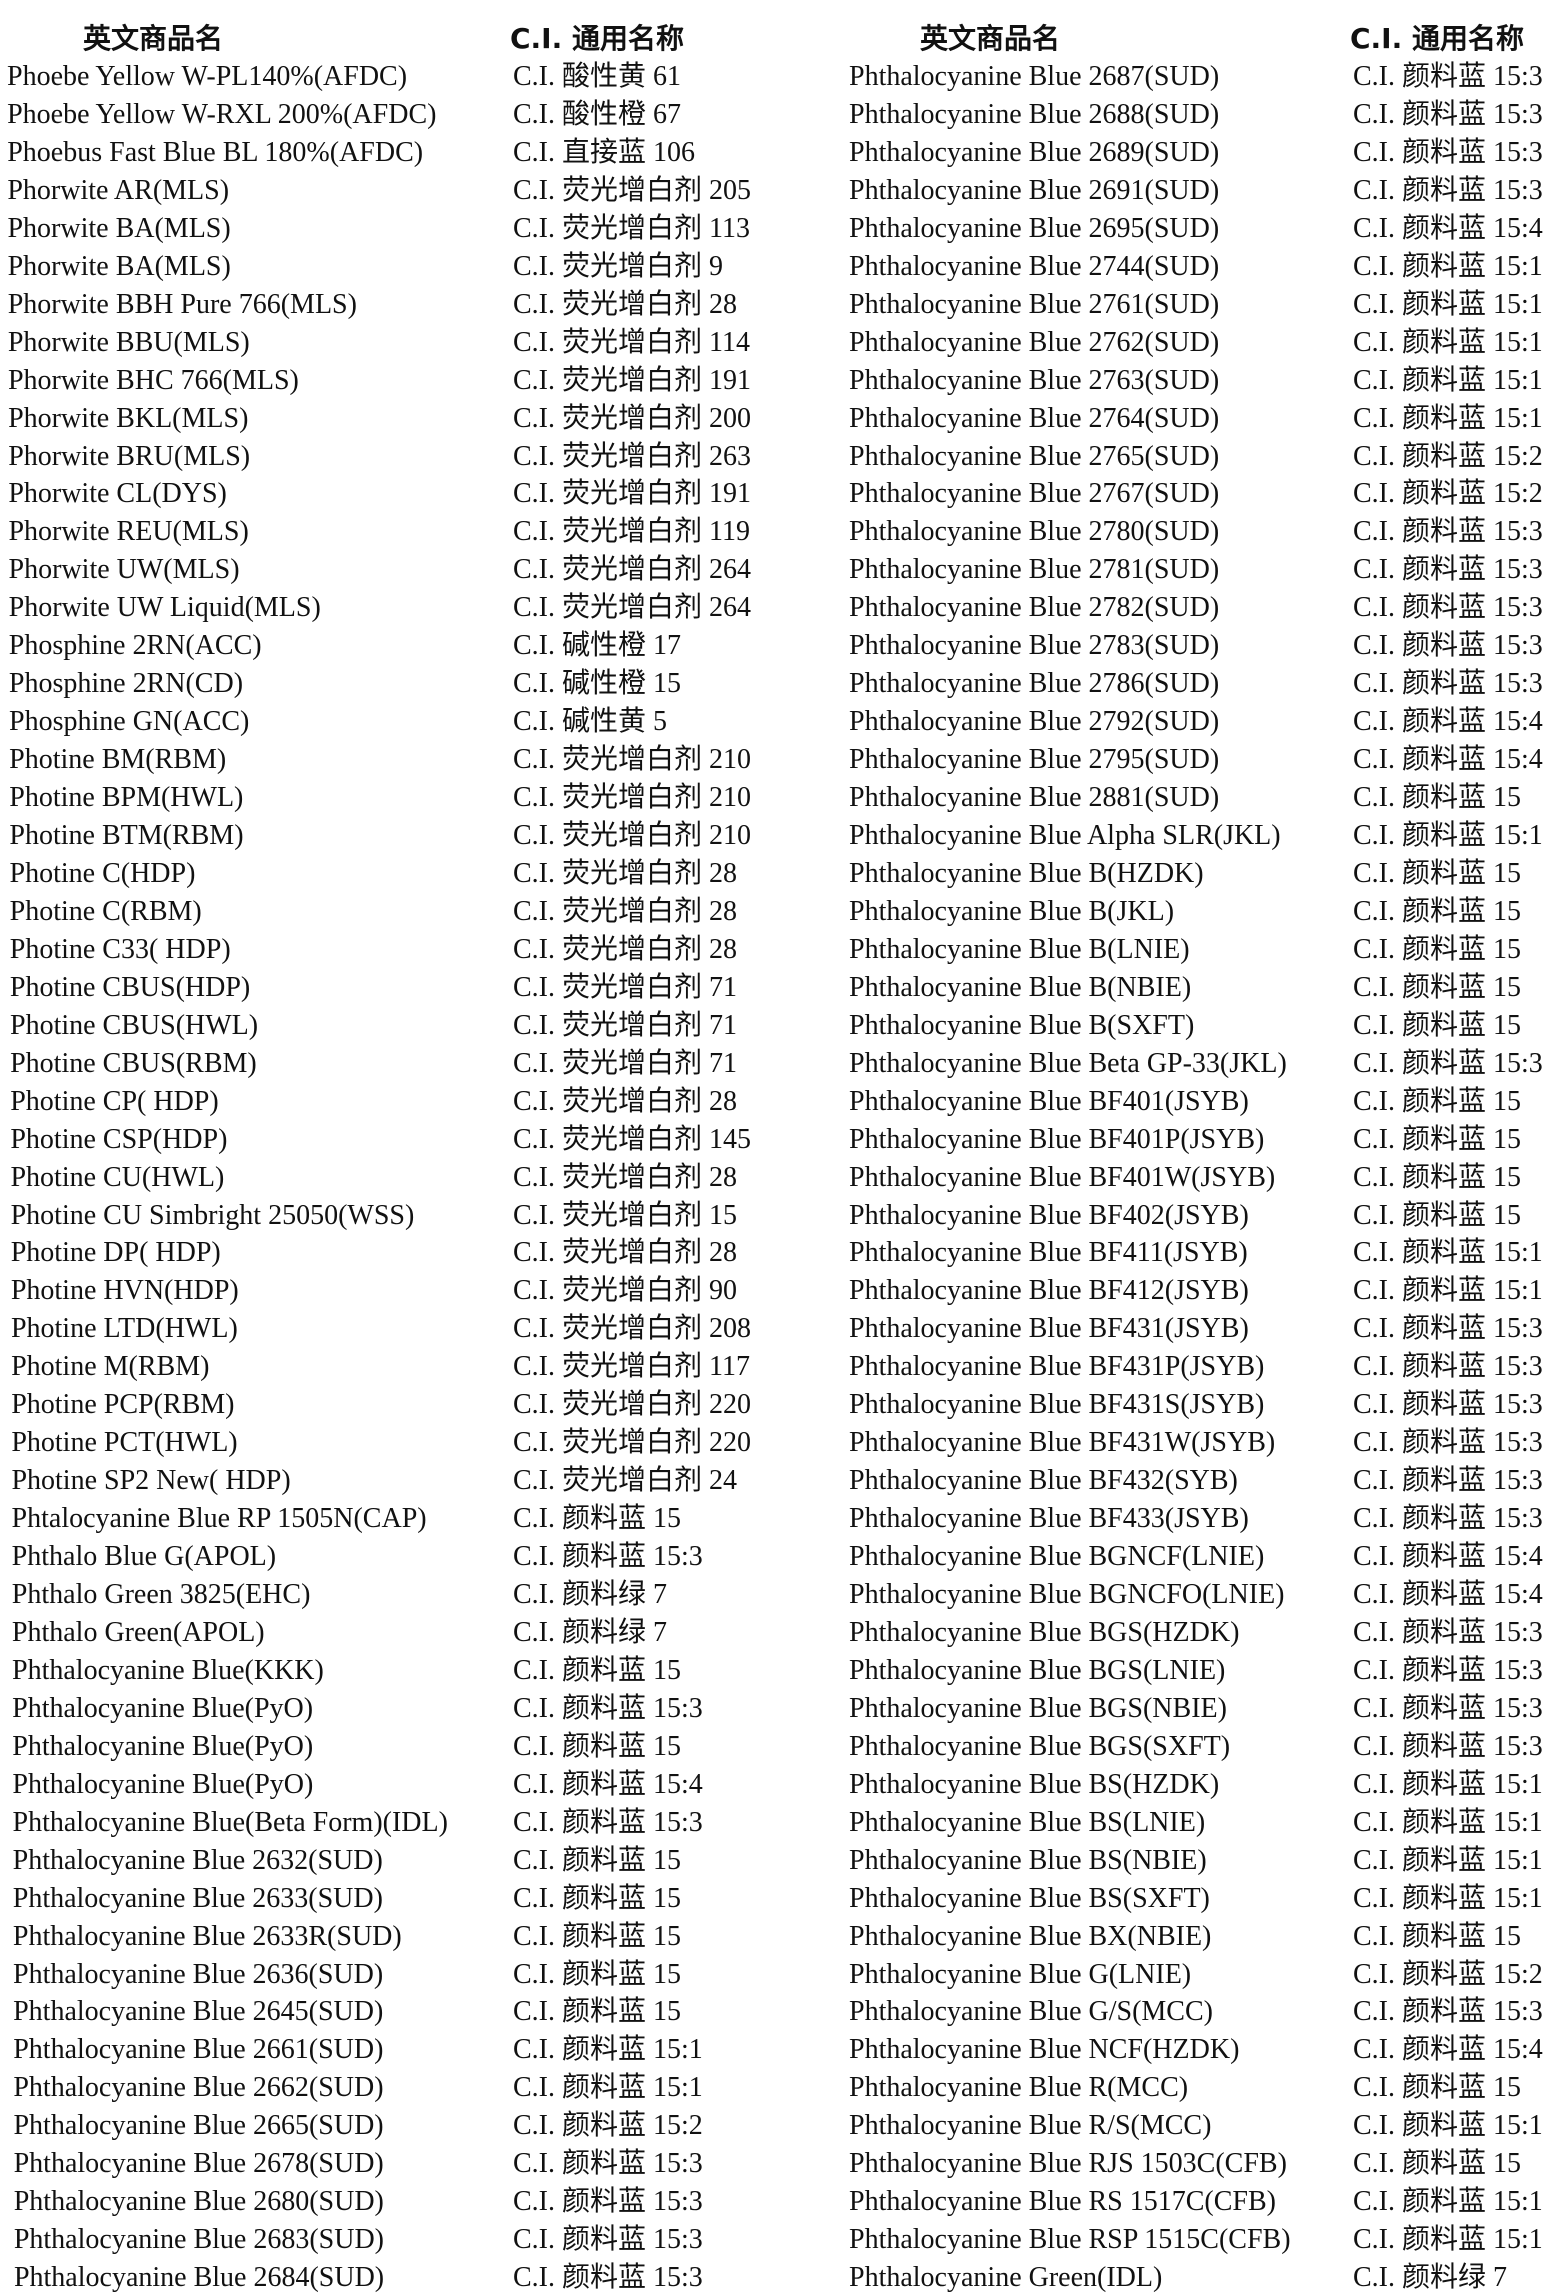 The height and width of the screenshot is (2296, 1567). What do you see at coordinates (1027, 1822) in the screenshot?
I see `trade-name: Phthalocyanine Blue BS(LNIE)` at bounding box center [1027, 1822].